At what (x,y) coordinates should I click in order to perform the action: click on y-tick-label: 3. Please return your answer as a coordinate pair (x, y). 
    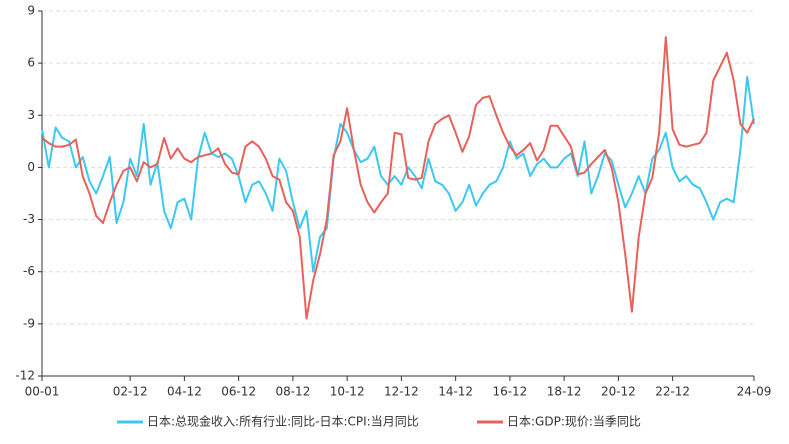
    Looking at the image, I should click on (31, 115).